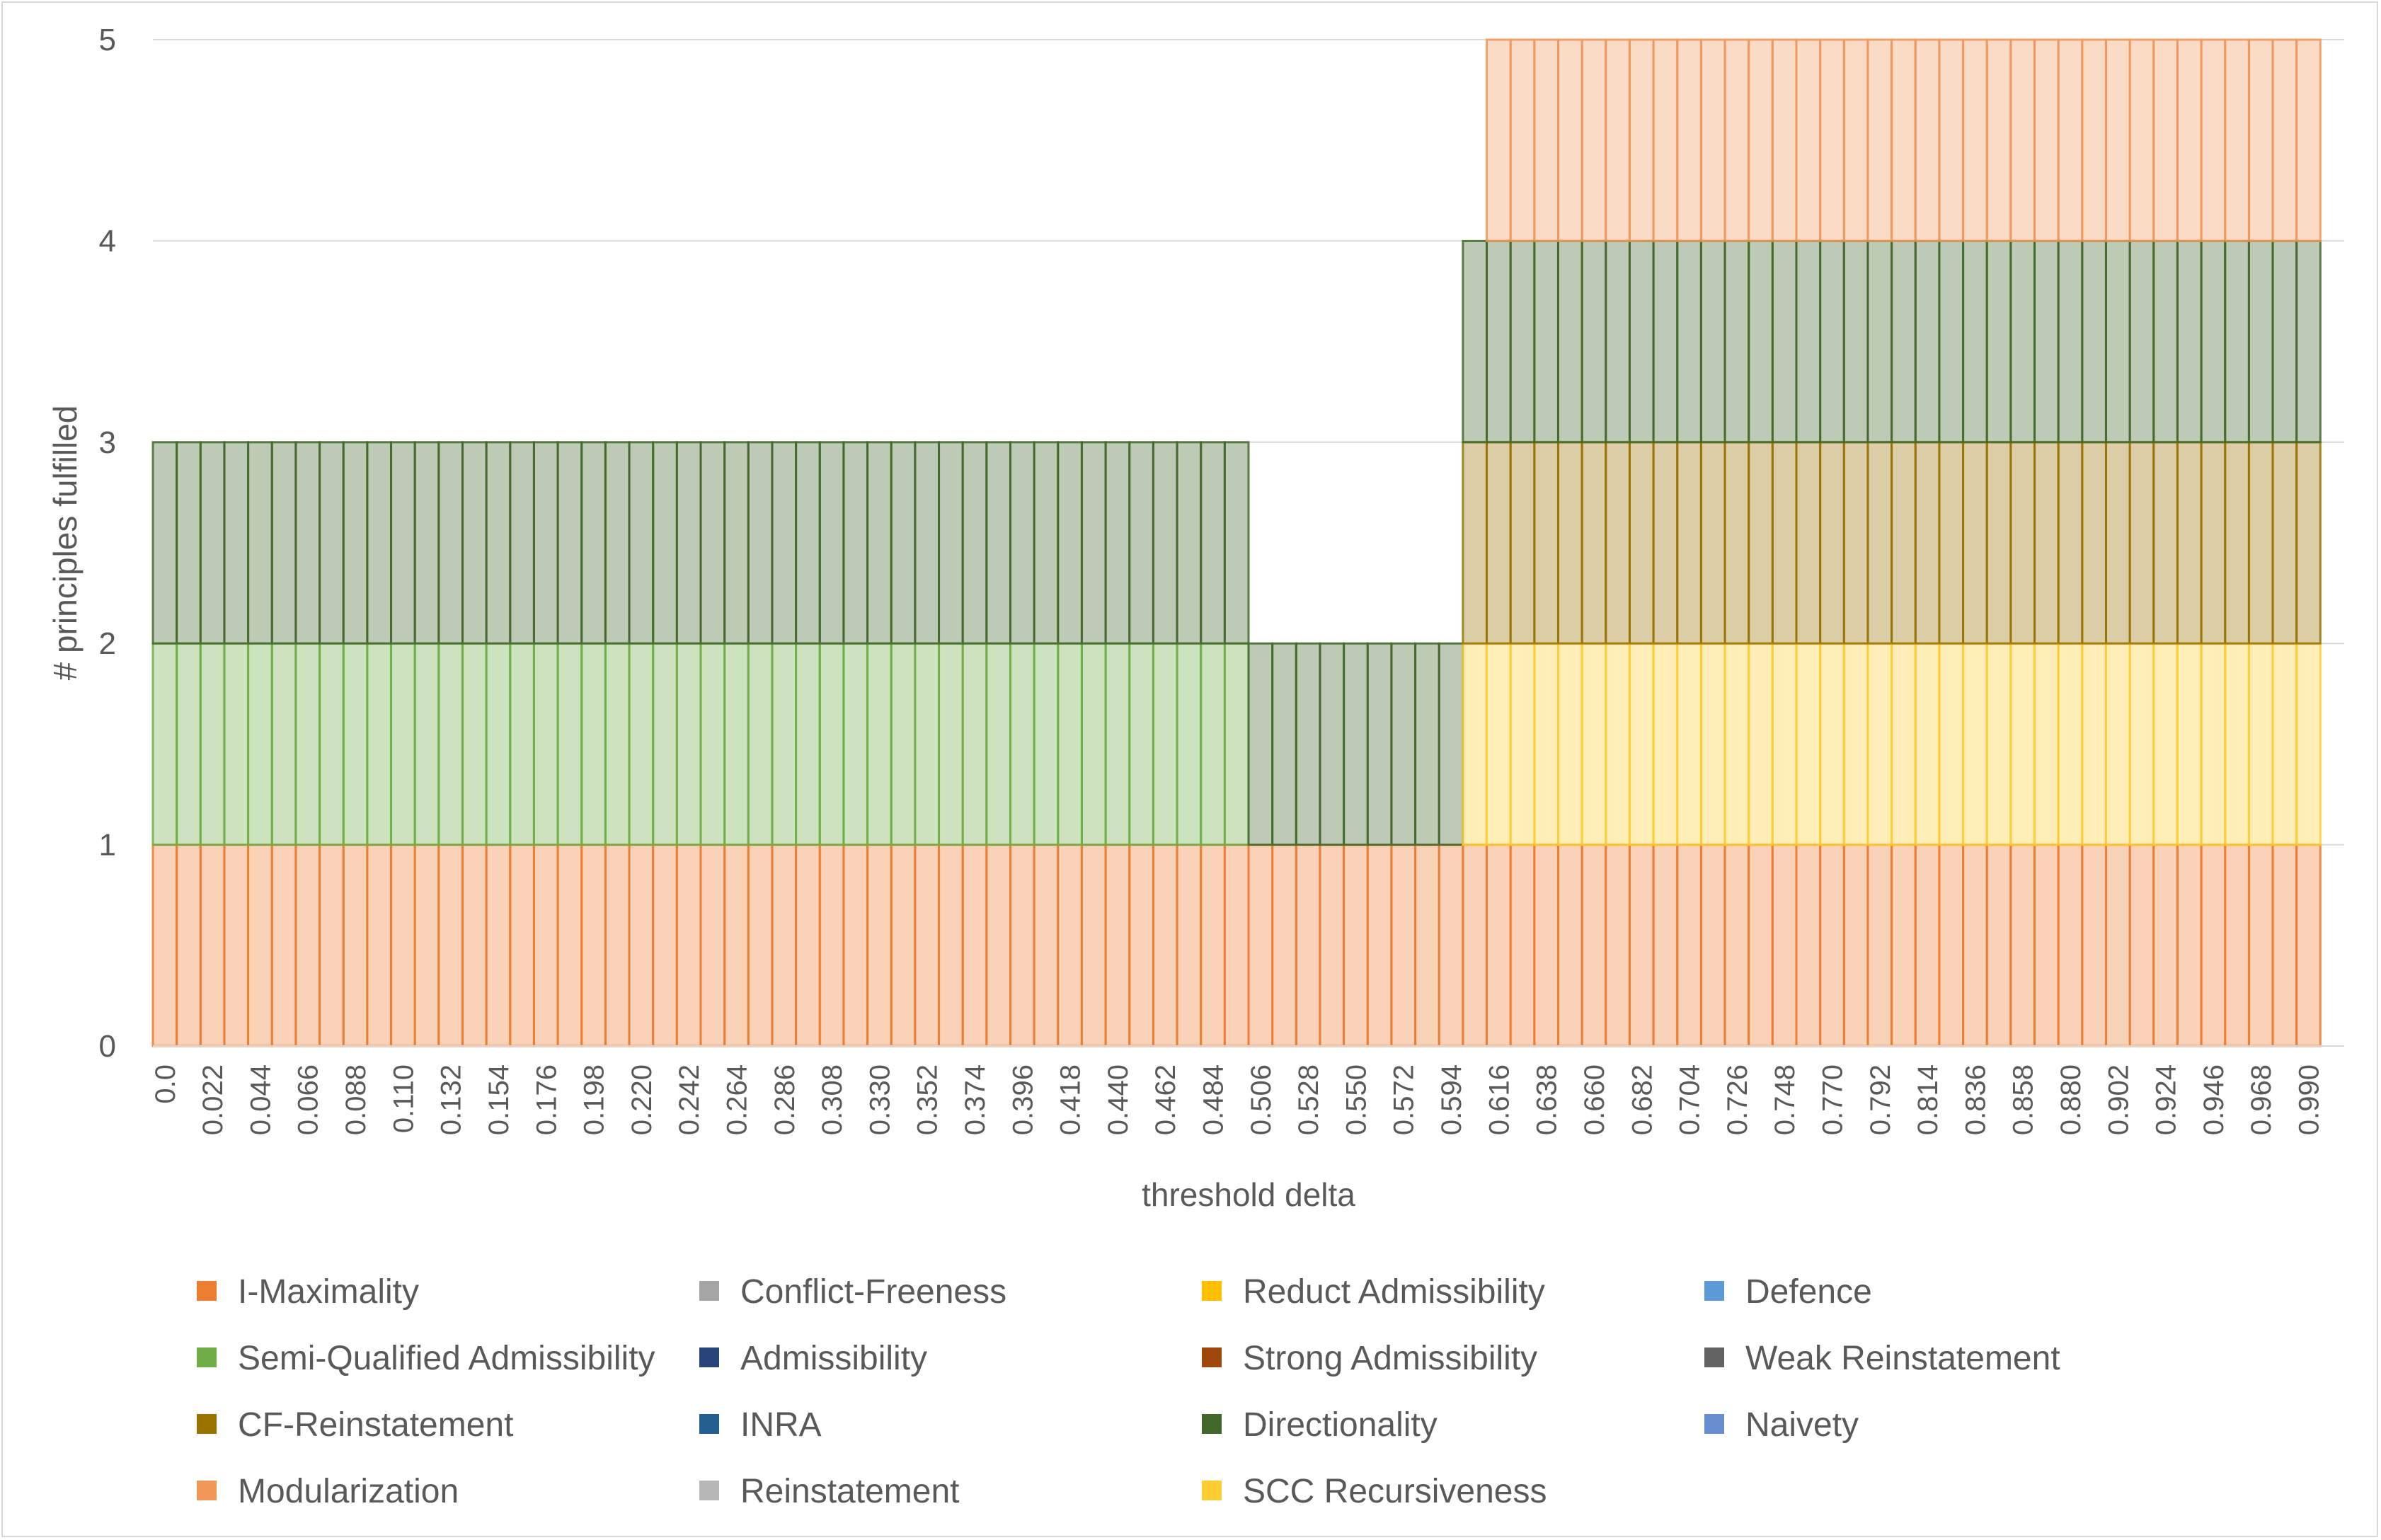 The image size is (2381, 1540). I want to click on bar-directionality-0.616, so click(1499, 342).